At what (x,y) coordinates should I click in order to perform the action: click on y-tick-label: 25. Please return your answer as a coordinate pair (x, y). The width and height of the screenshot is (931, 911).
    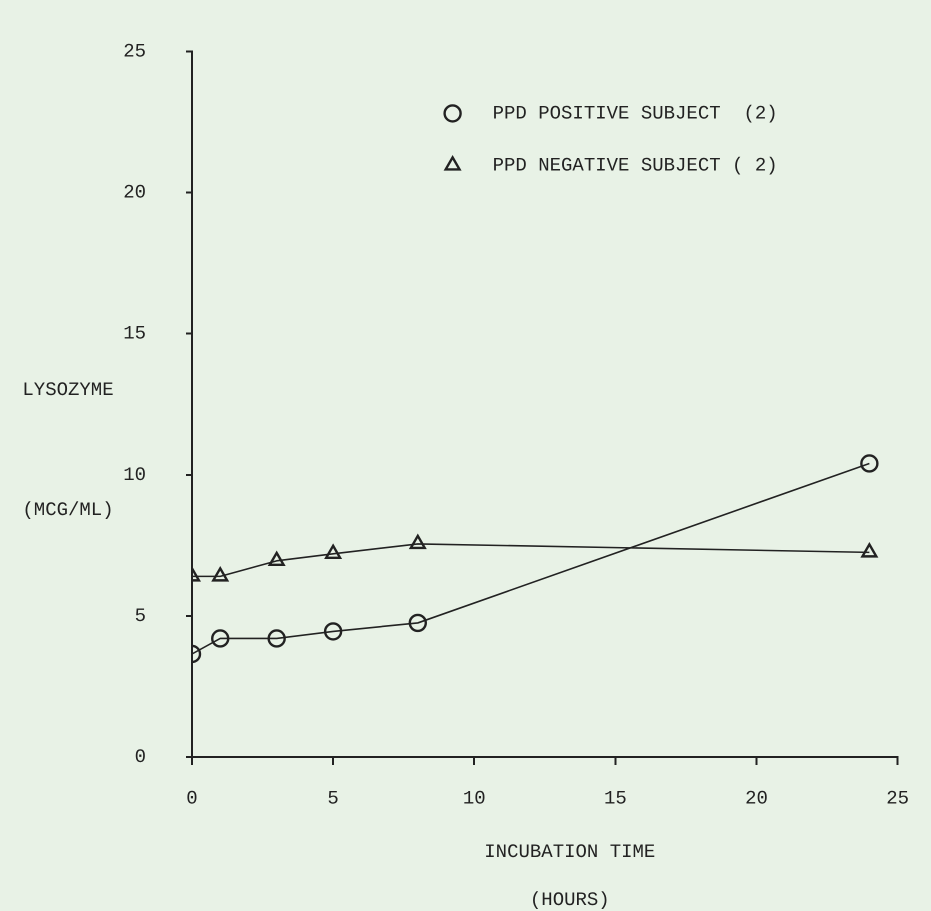
    Looking at the image, I should click on (134, 51).